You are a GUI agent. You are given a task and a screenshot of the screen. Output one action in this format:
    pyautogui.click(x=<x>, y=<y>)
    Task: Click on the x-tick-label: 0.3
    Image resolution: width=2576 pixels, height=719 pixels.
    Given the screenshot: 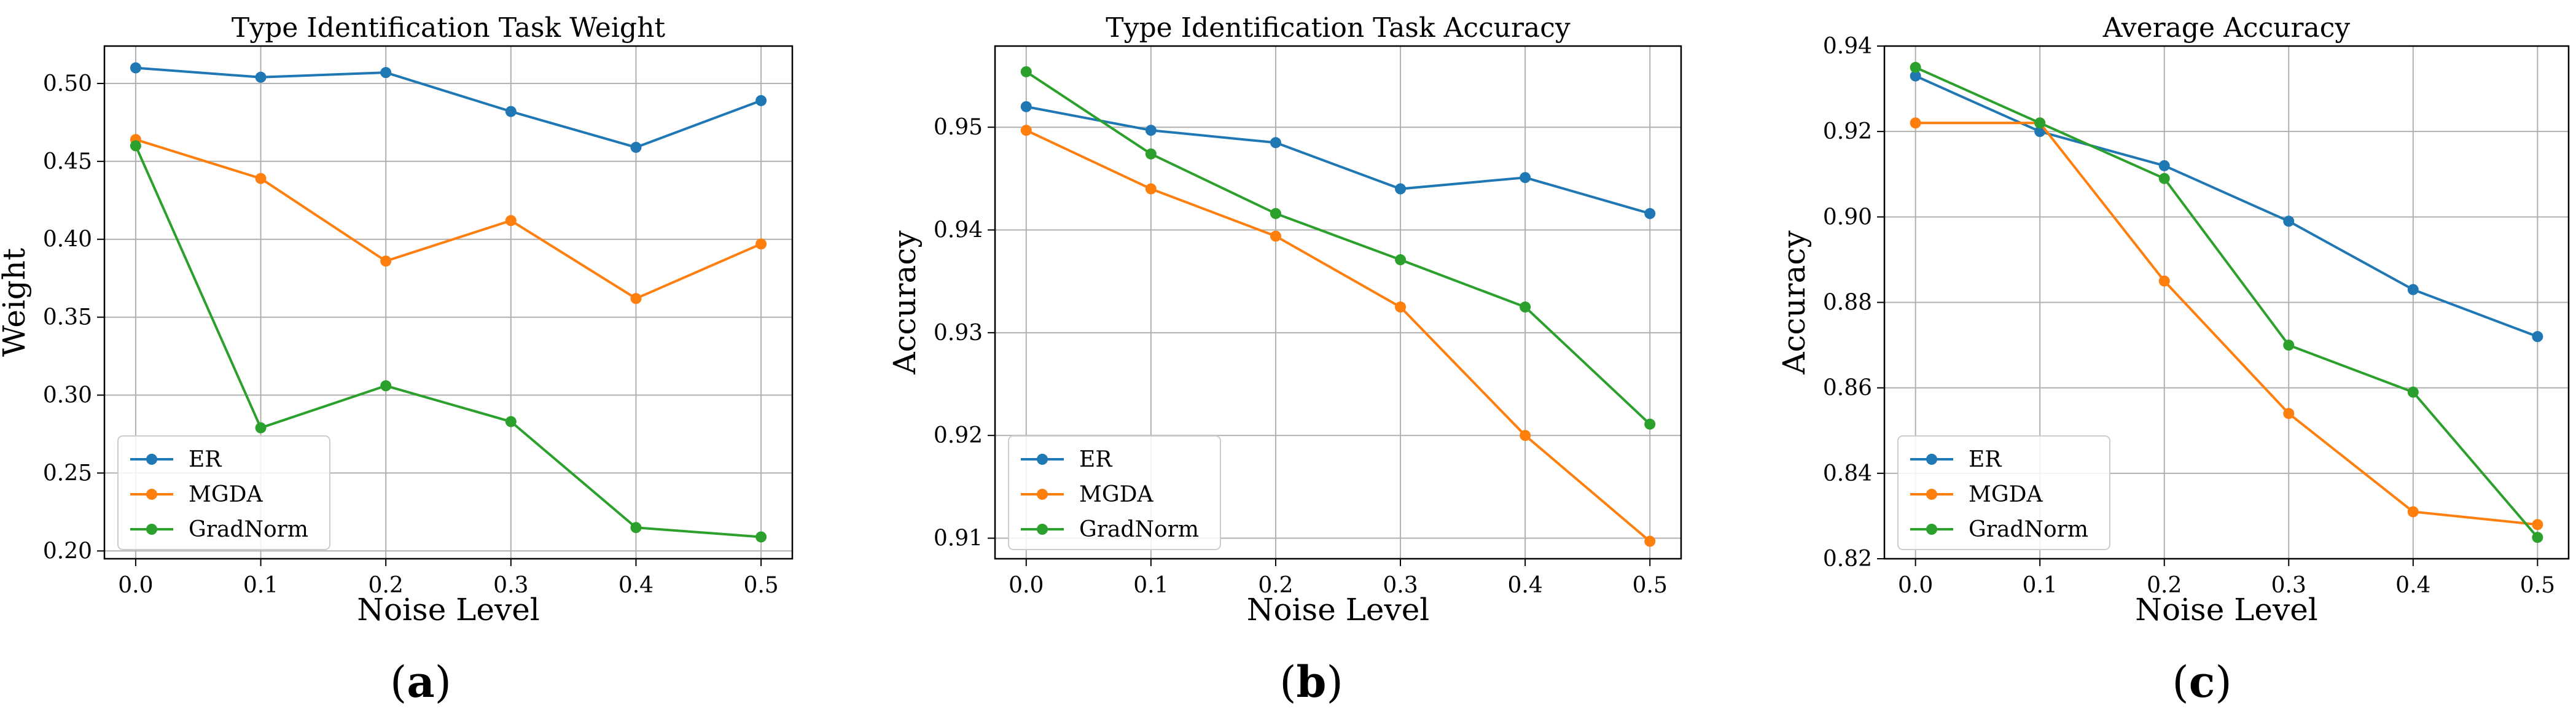 What is the action you would take?
    pyautogui.click(x=2288, y=585)
    